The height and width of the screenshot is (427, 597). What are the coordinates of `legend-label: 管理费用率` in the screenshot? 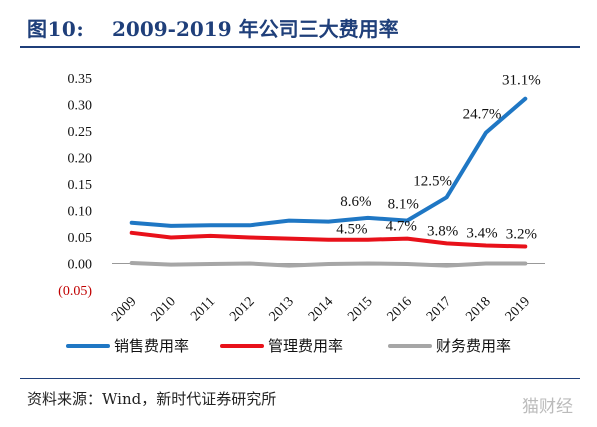 It's located at (305, 346).